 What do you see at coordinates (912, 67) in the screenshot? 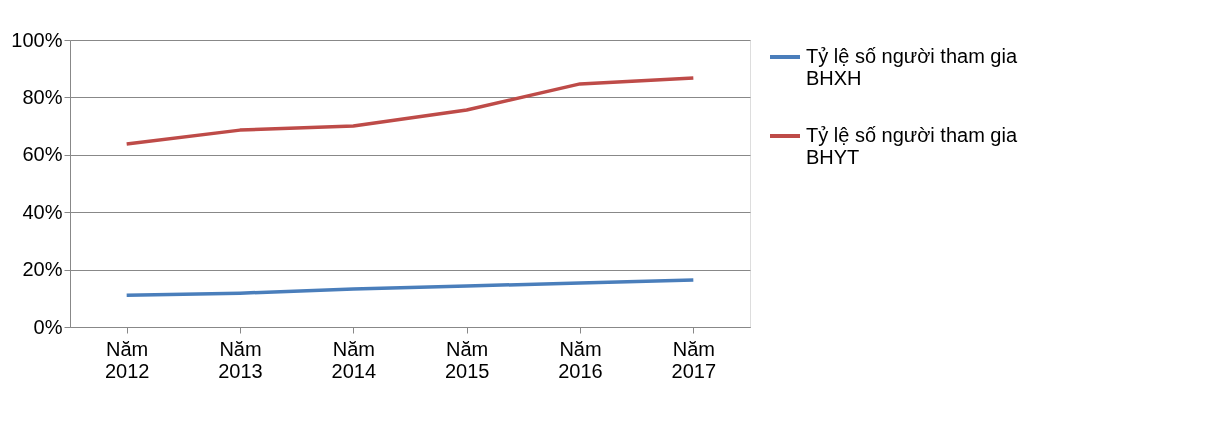
I see `legend-label: Tỷ lệ số người tham gia BHXH` at bounding box center [912, 67].